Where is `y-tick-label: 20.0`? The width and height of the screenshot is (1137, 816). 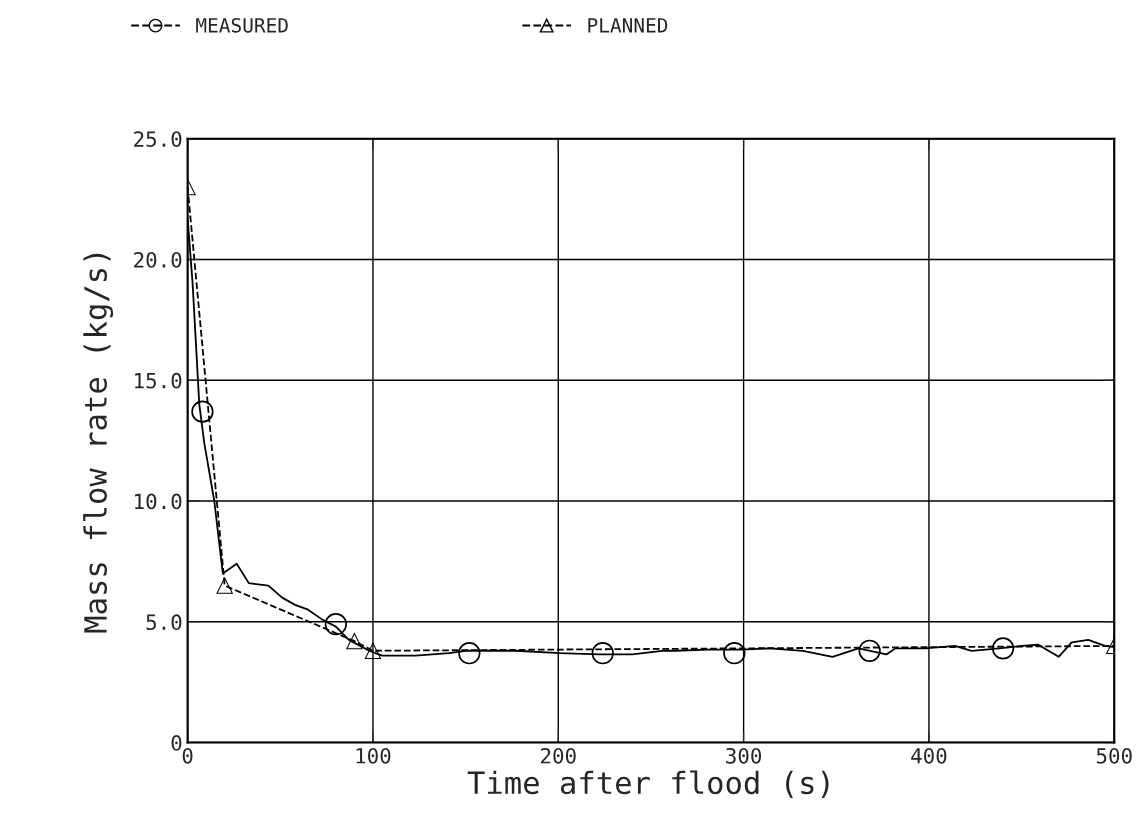 y-tick-label: 20.0 is located at coordinates (158, 260).